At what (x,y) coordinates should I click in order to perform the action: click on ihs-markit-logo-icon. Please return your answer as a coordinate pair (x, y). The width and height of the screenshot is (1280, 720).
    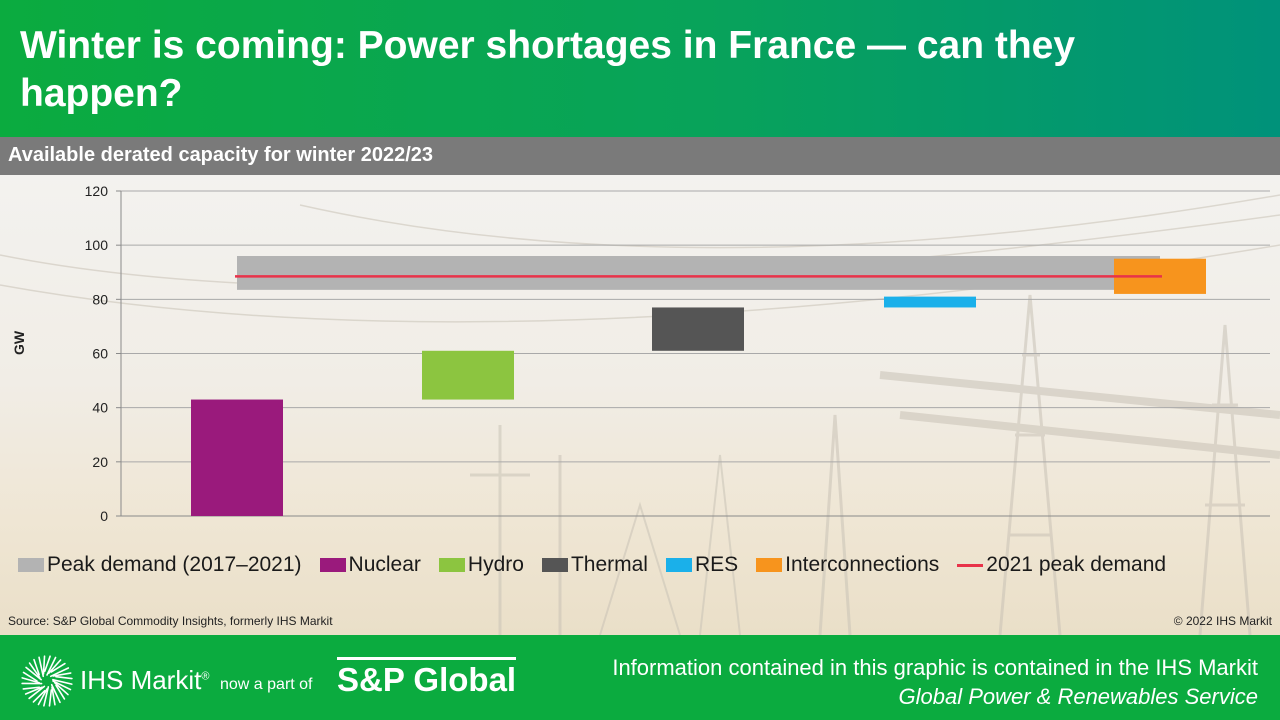
    Looking at the image, I should click on (47, 681).